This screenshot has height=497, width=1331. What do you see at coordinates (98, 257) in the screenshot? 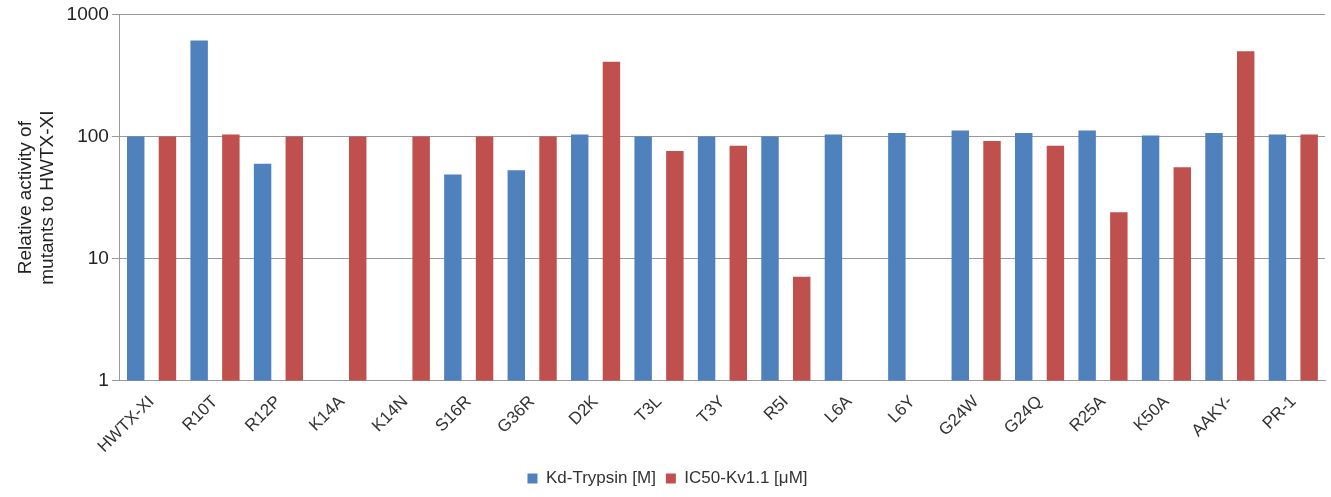
I see `y-tick-label: 10` at bounding box center [98, 257].